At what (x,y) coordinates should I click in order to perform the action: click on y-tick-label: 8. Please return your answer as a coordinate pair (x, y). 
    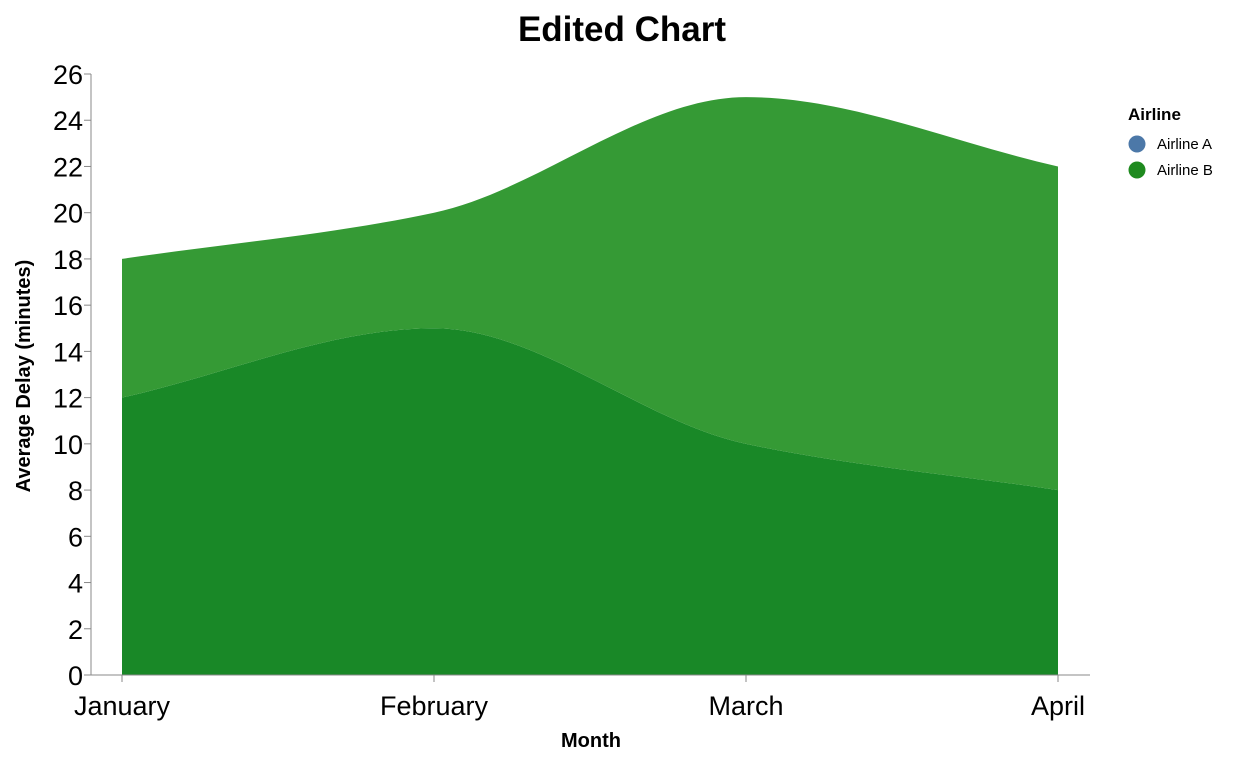
    Looking at the image, I should click on (75, 491).